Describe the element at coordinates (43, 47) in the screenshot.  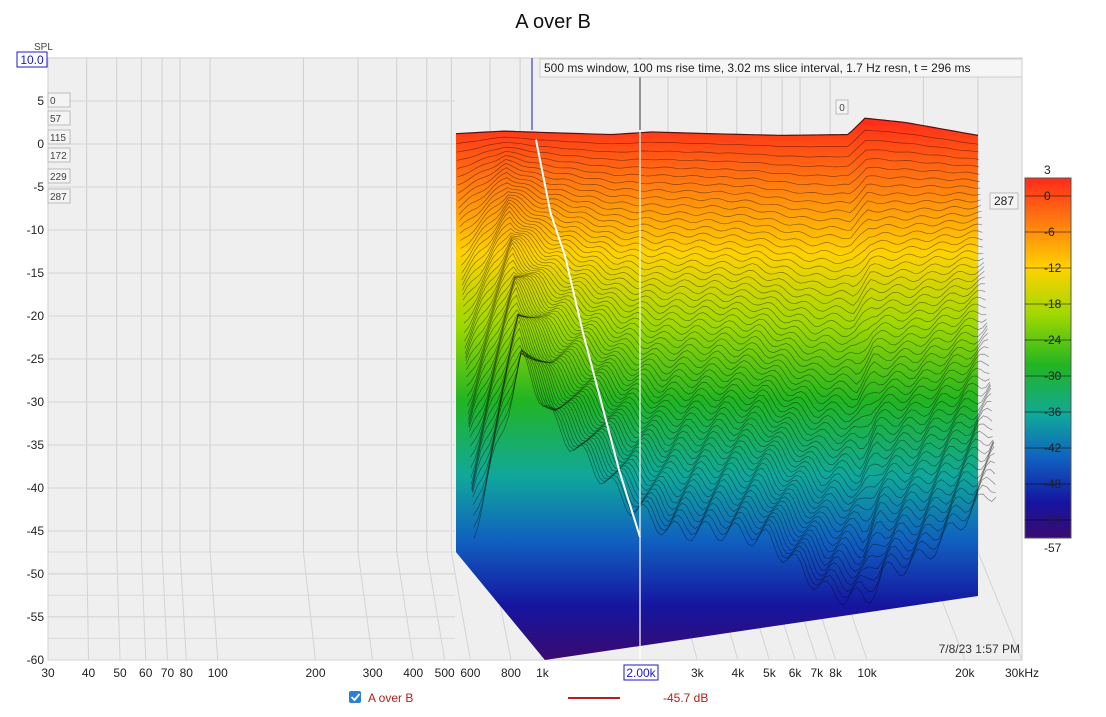
I see `y-axis-label: SPL` at that location.